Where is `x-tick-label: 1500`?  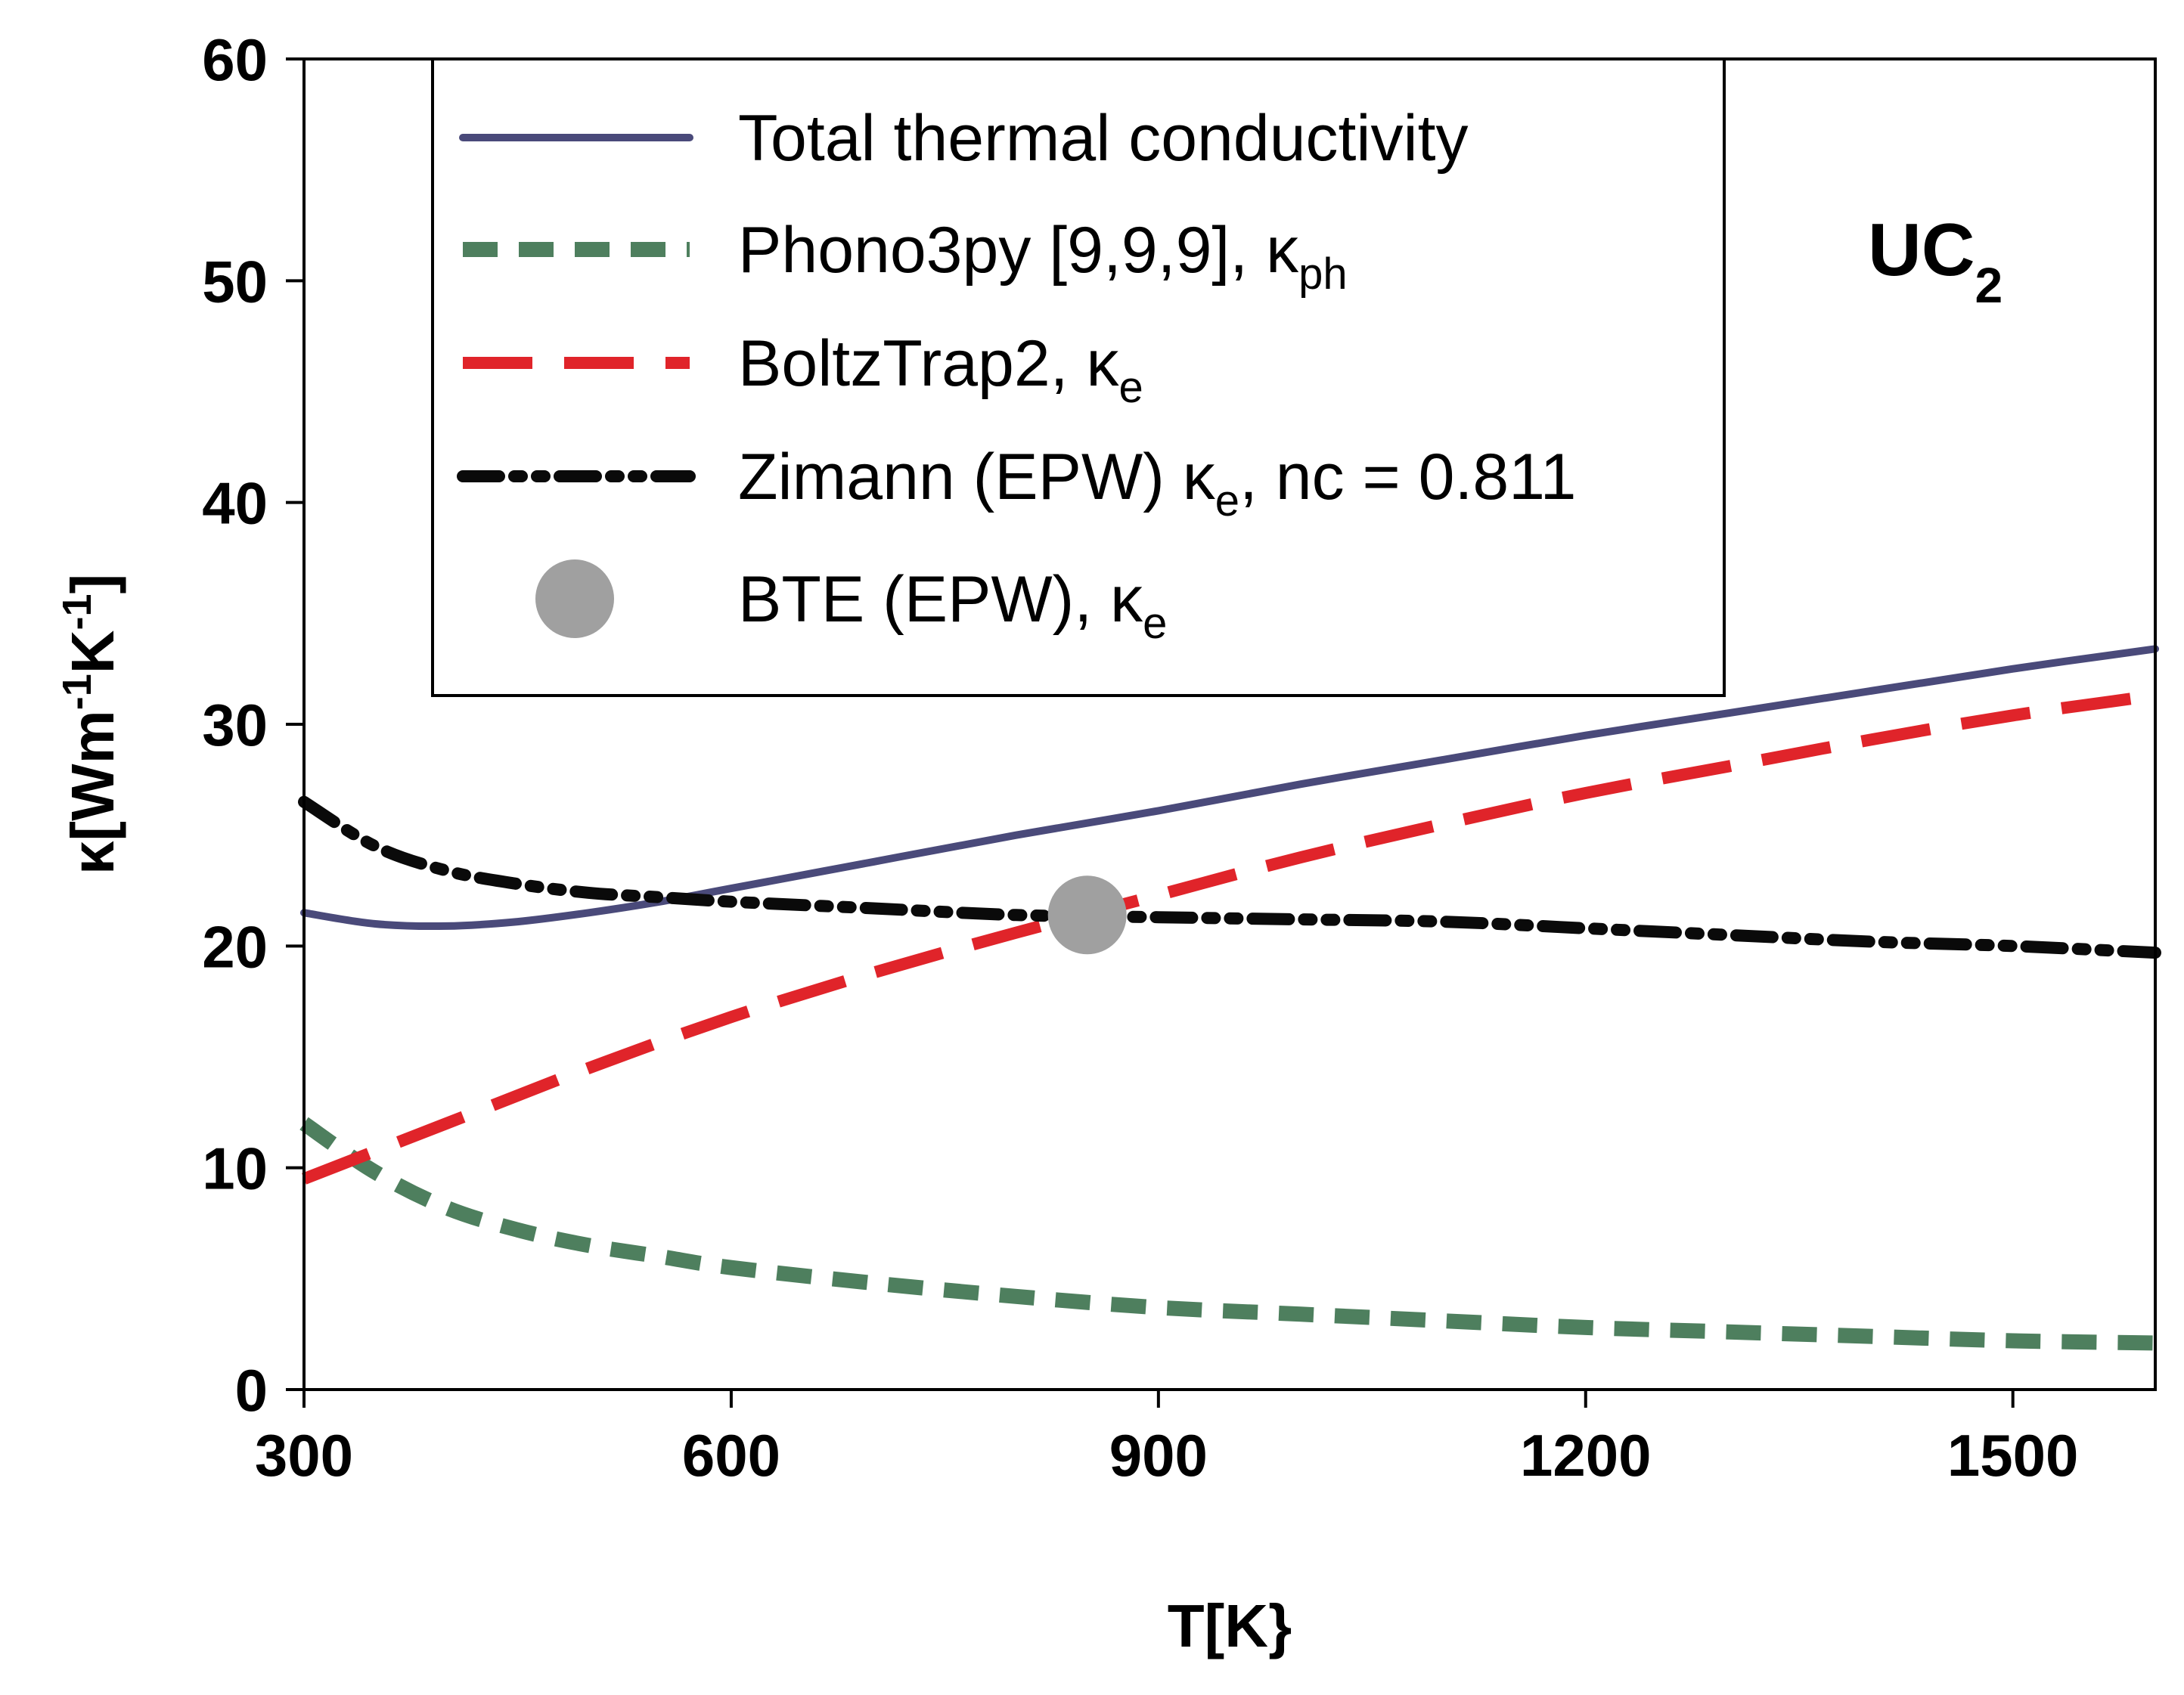 x-tick-label: 1500 is located at coordinates (2013, 1455).